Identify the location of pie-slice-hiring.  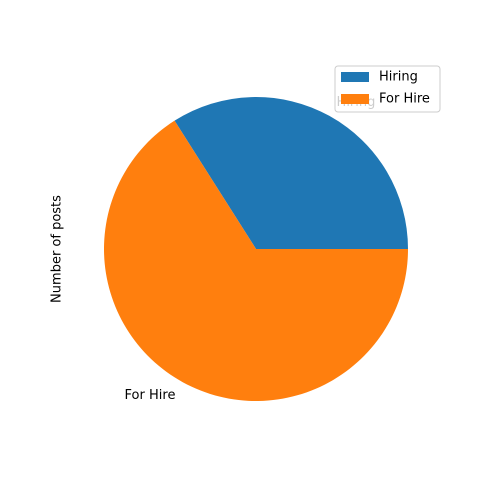
(291, 173).